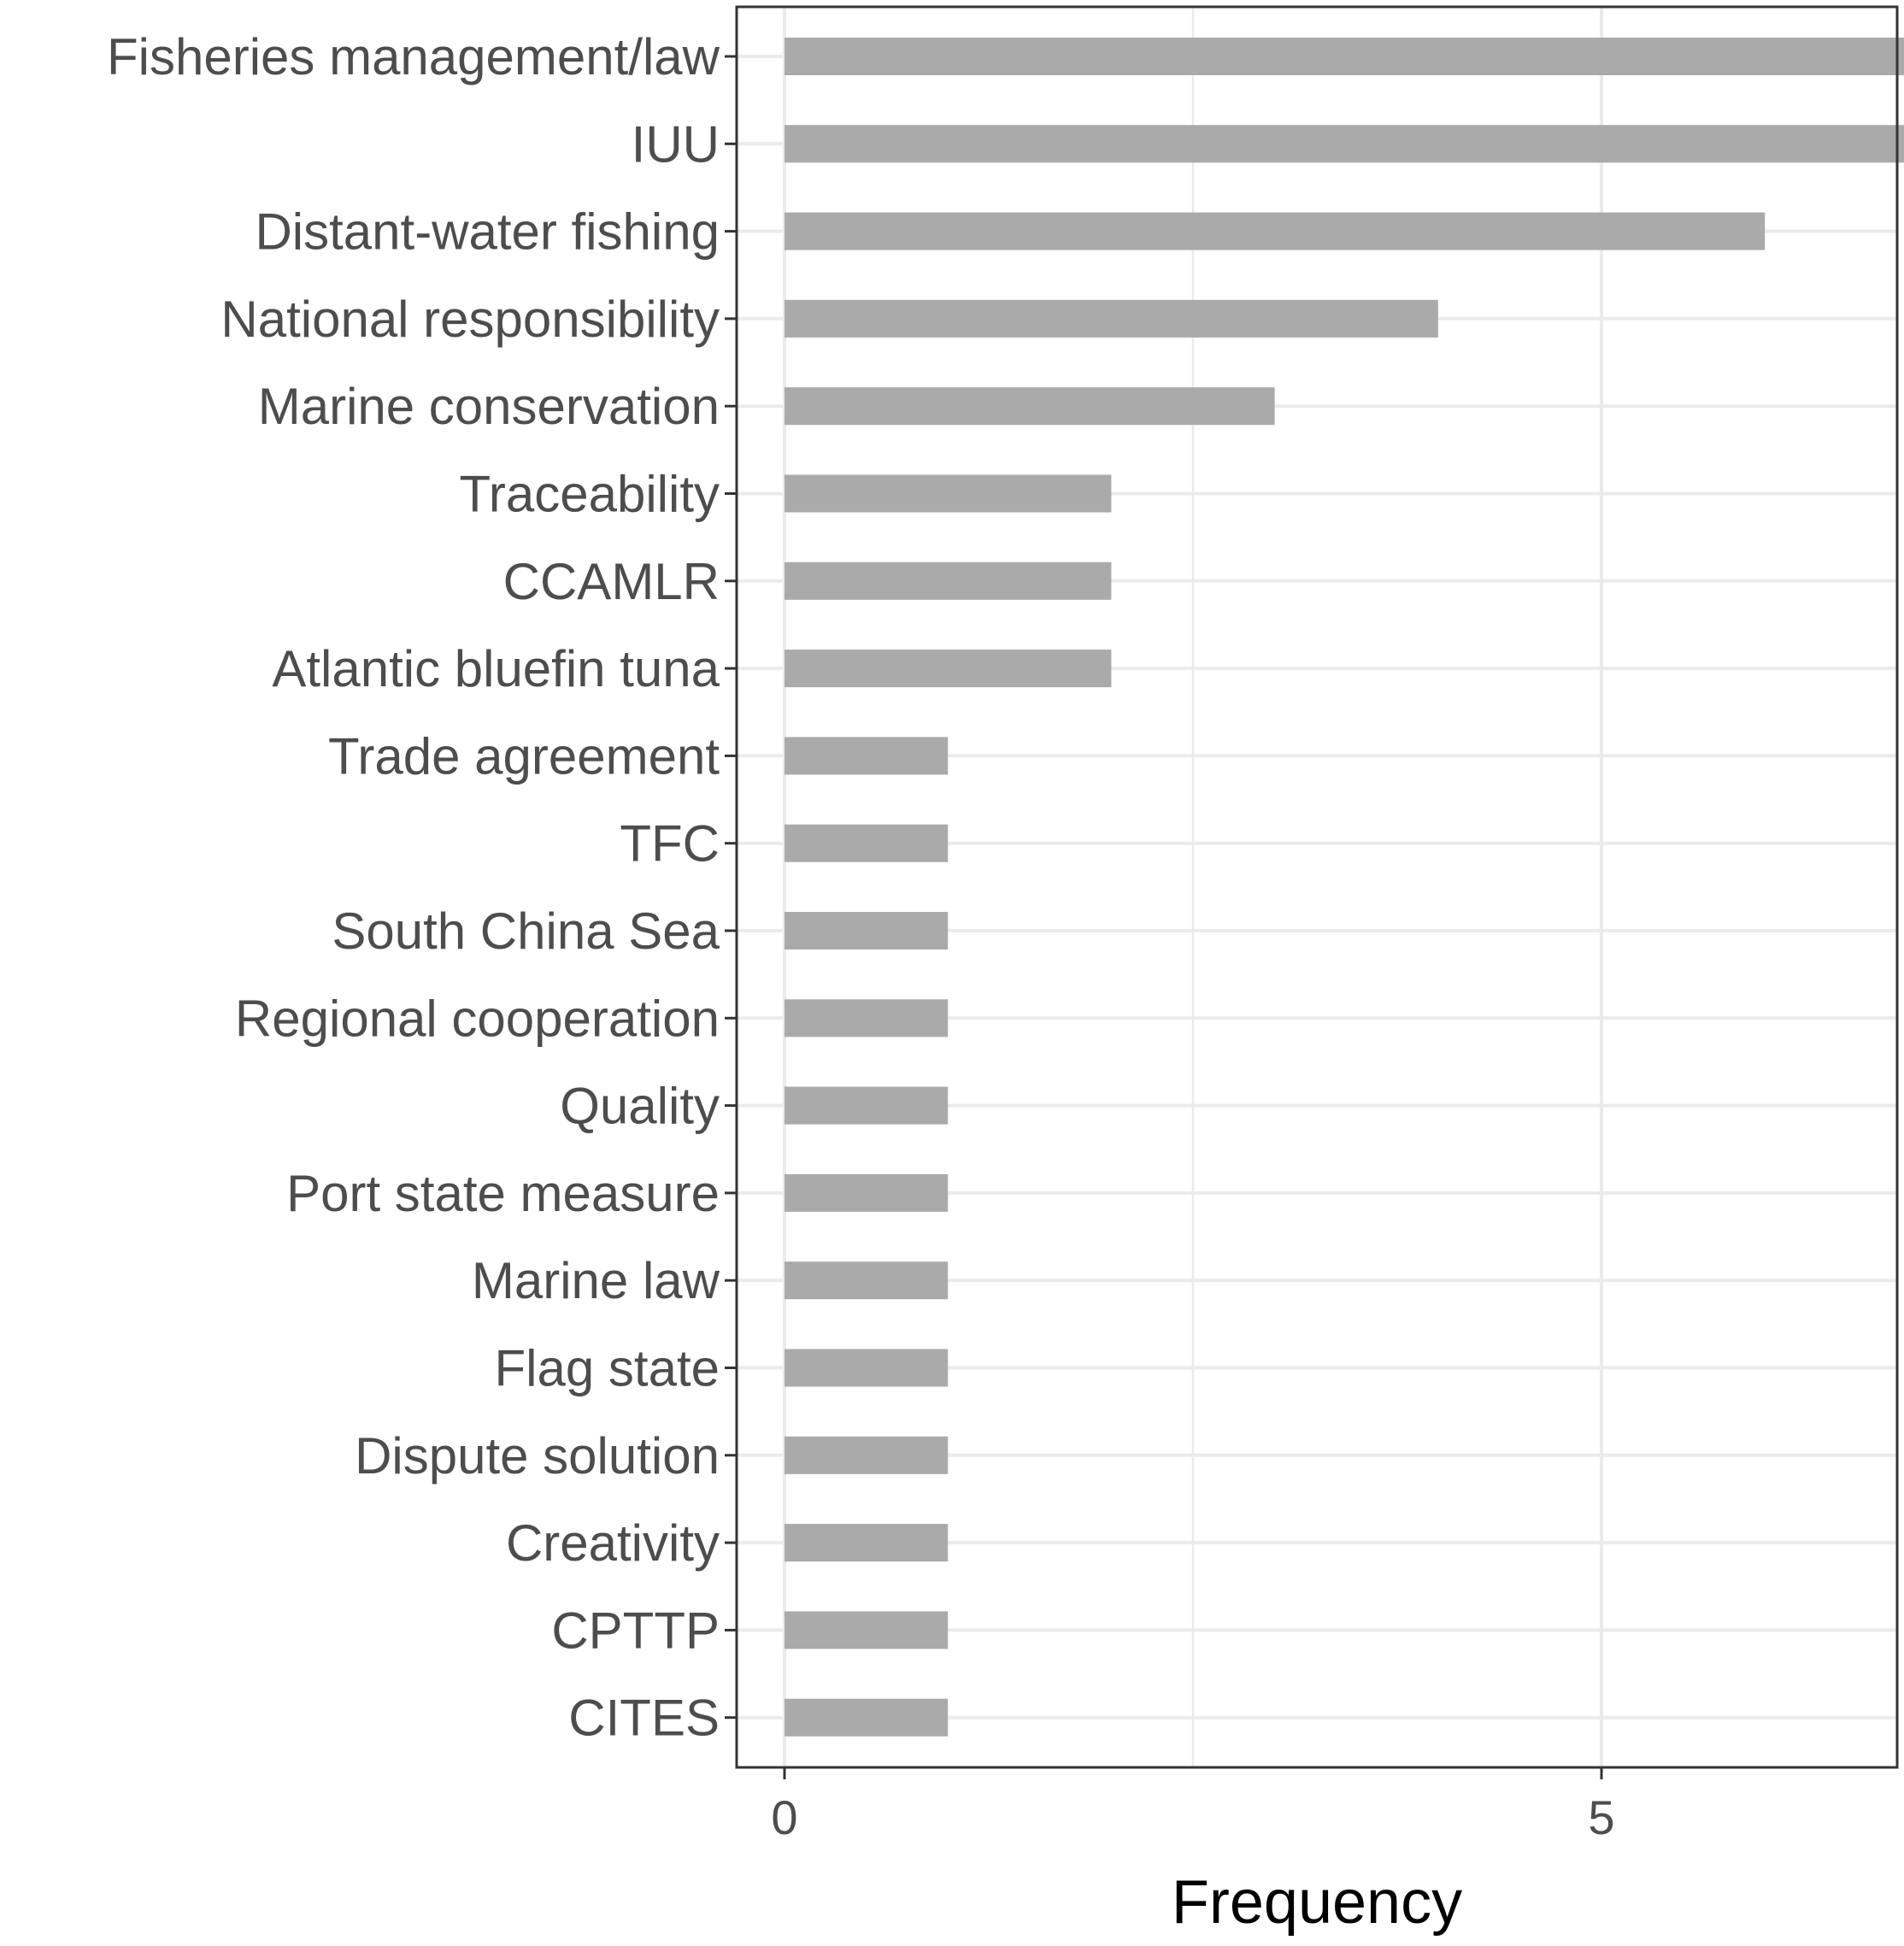  What do you see at coordinates (644, 1718) in the screenshot?
I see `y-tick-label: CITES` at bounding box center [644, 1718].